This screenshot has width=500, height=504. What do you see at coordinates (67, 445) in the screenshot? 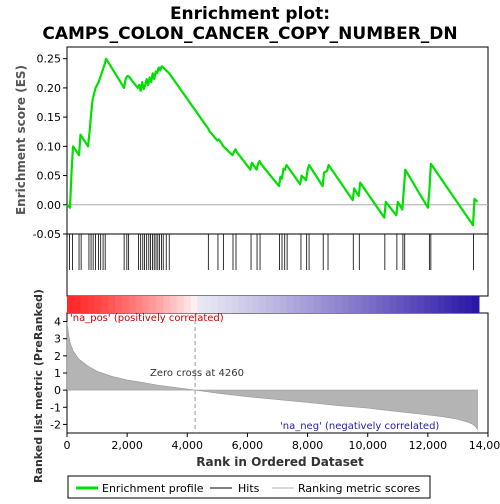
I see `x-tick-label: 0` at bounding box center [67, 445].